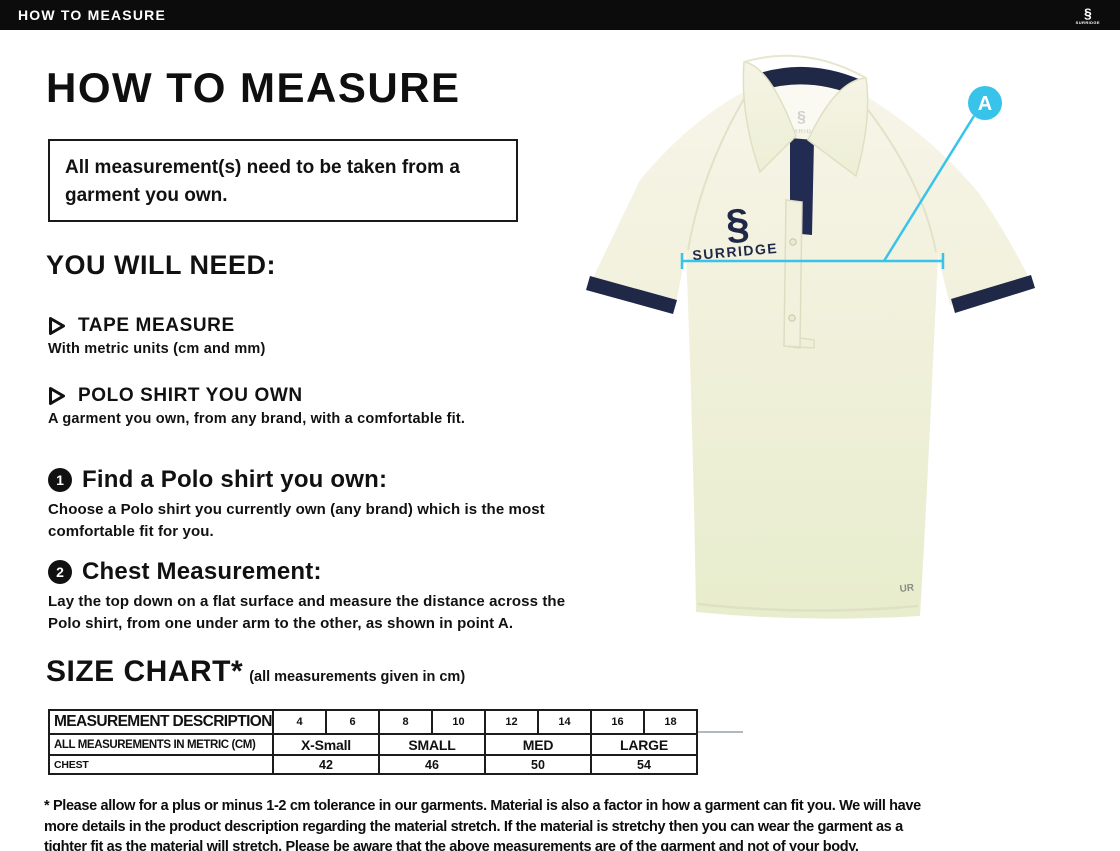 The height and width of the screenshot is (851, 1120). I want to click on need-item-tape-measure: TAPE MEASURE, so click(141, 326).